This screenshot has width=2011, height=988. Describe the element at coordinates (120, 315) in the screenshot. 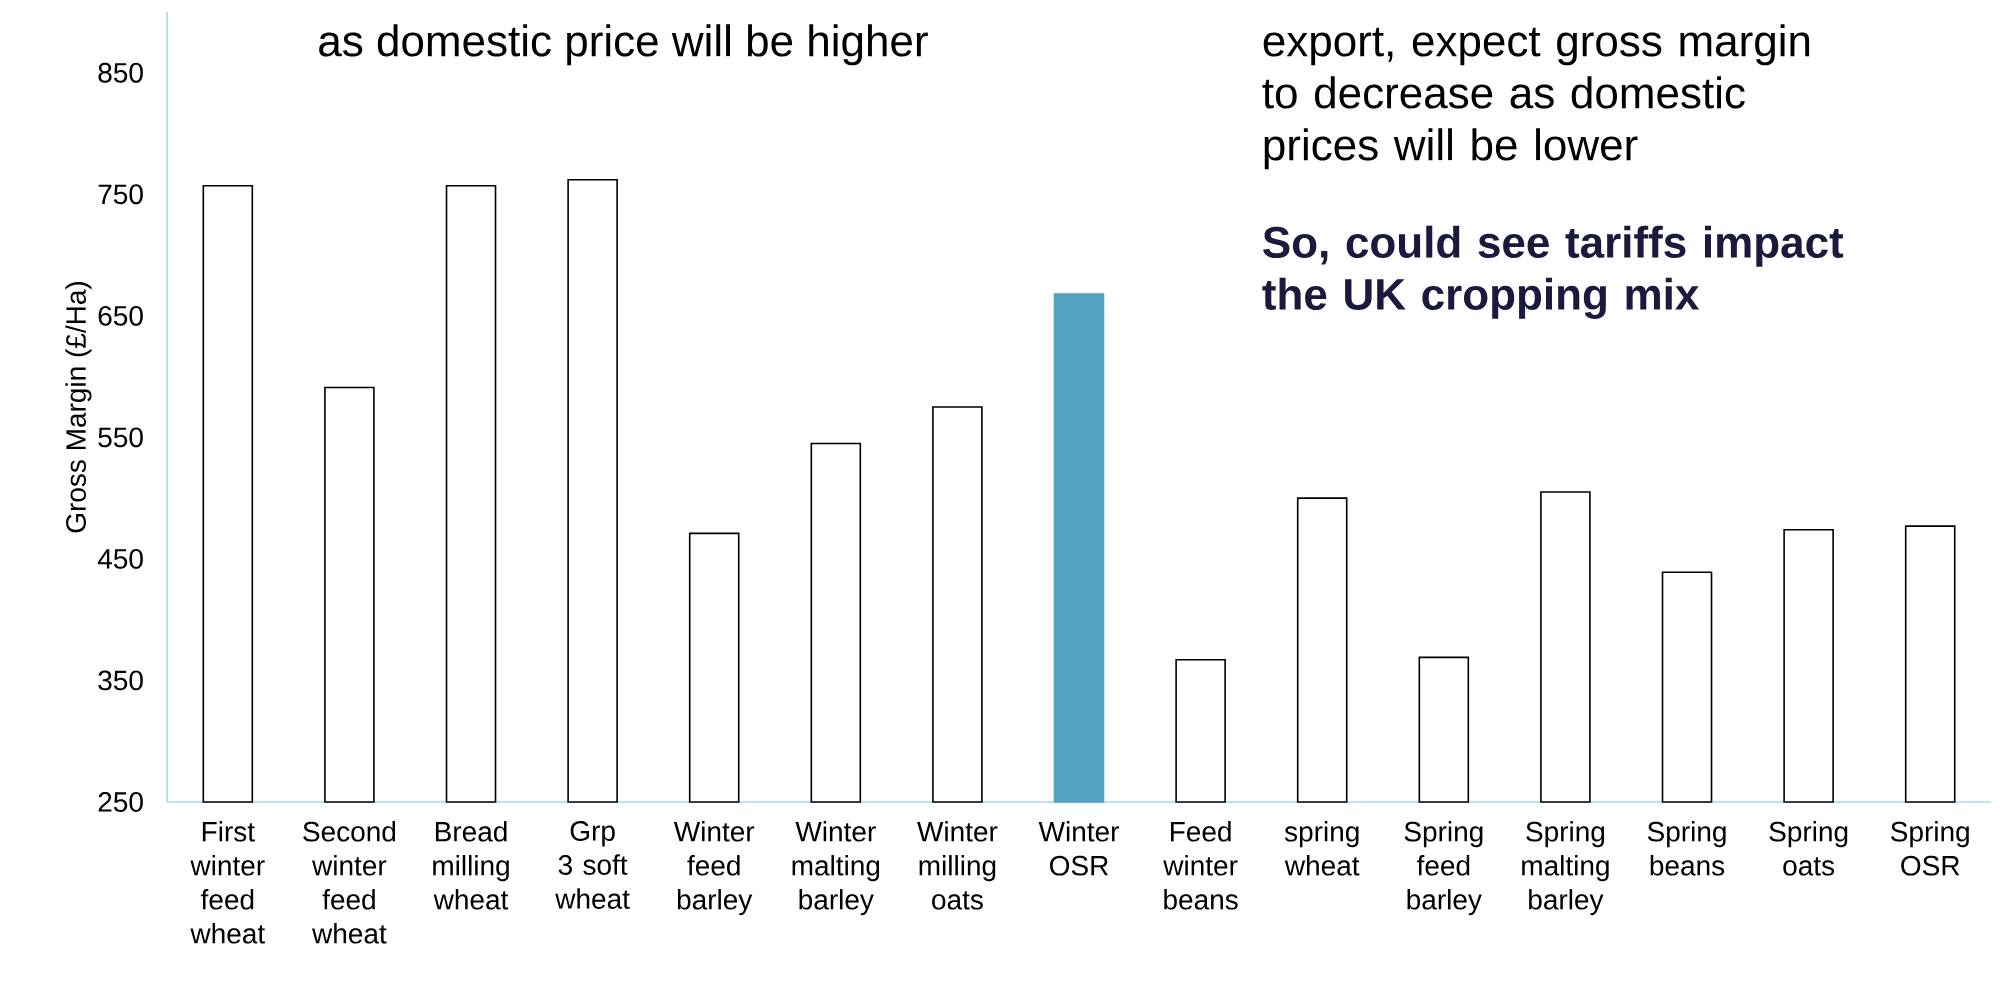

I see `y-tick-label: 650` at that location.